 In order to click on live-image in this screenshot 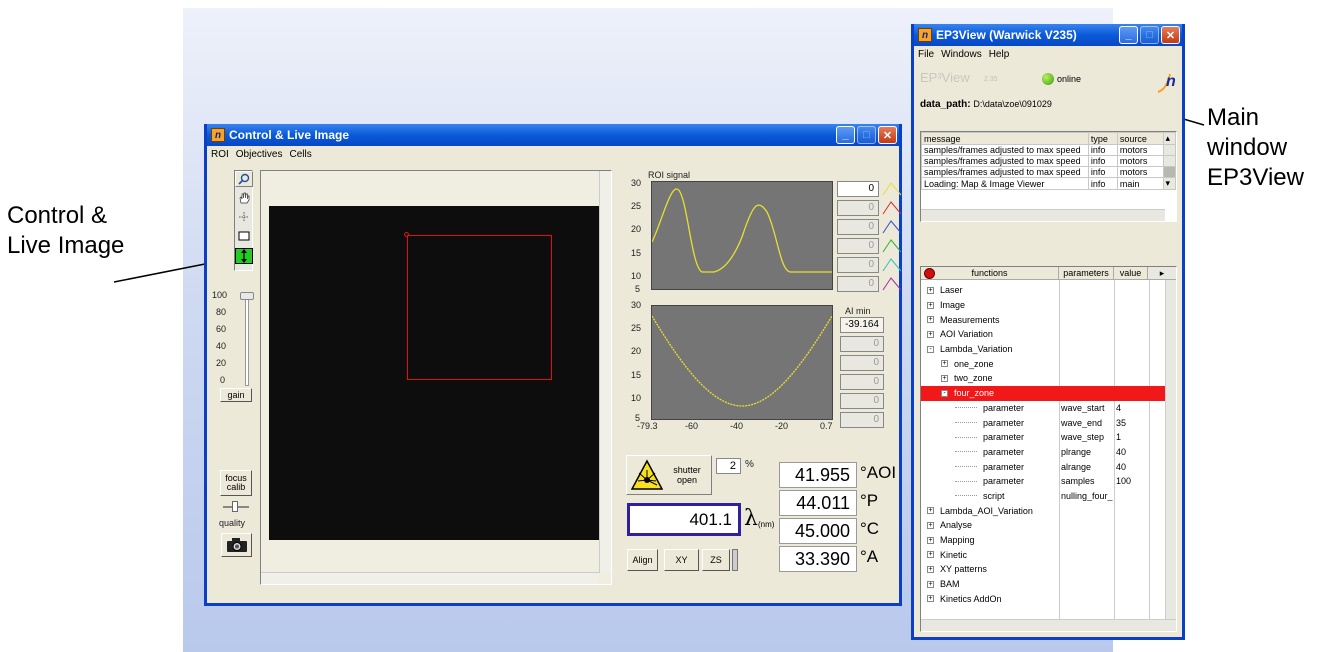, I will do `click(435, 373)`.